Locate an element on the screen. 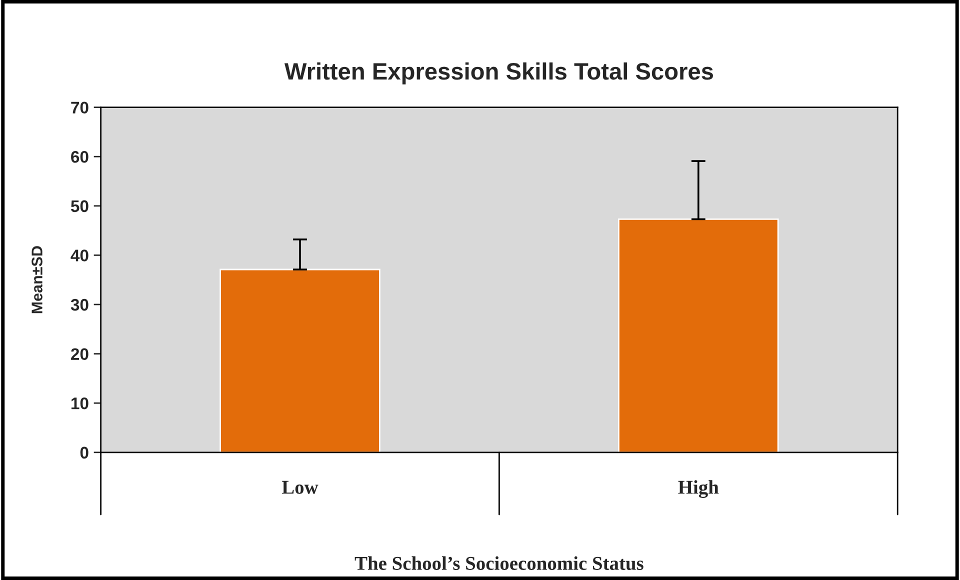 This screenshot has height=580, width=960. y-tick-label: 10 is located at coordinates (80, 404).